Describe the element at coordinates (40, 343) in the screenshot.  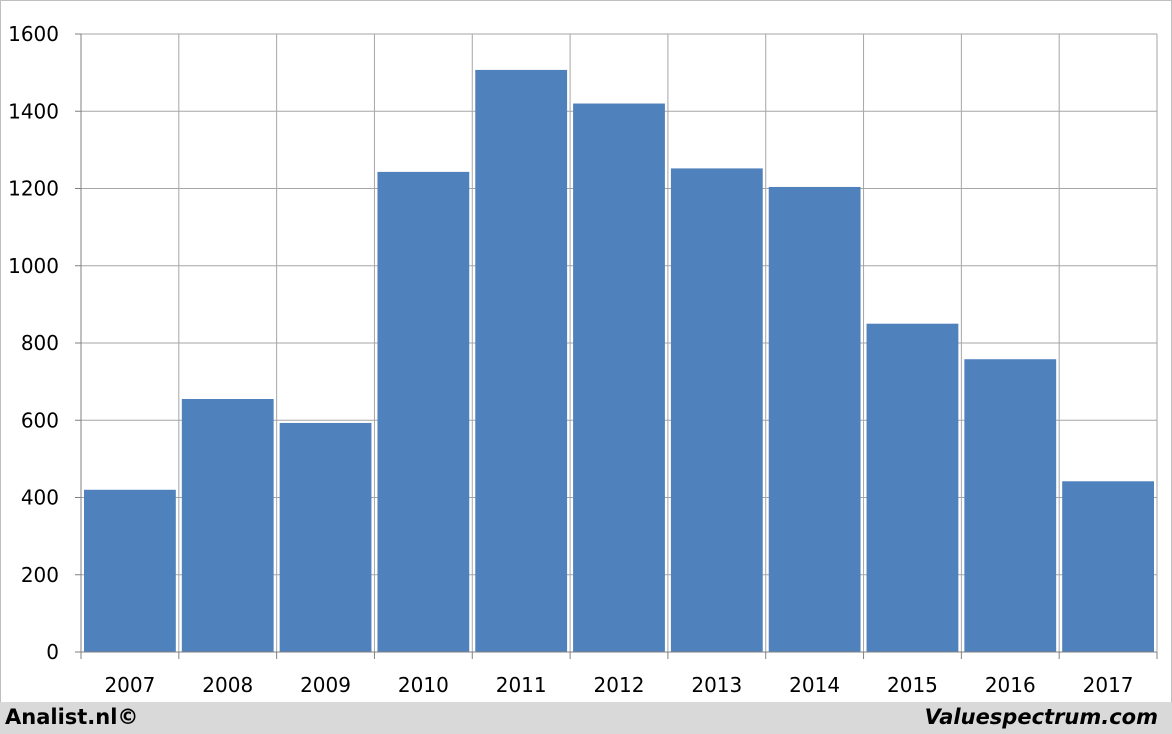
I see `y-tick-label: 800` at that location.